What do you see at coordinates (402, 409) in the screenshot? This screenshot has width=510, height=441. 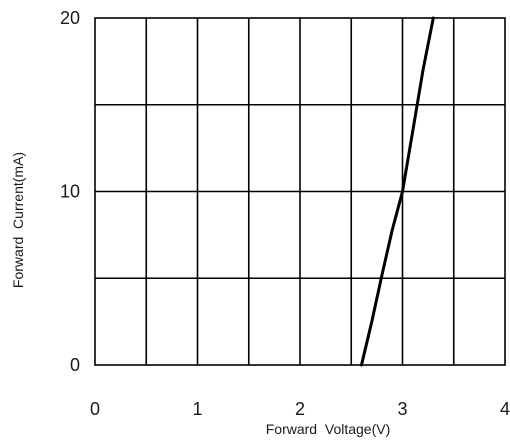 I see `x-tick-label: 3` at bounding box center [402, 409].